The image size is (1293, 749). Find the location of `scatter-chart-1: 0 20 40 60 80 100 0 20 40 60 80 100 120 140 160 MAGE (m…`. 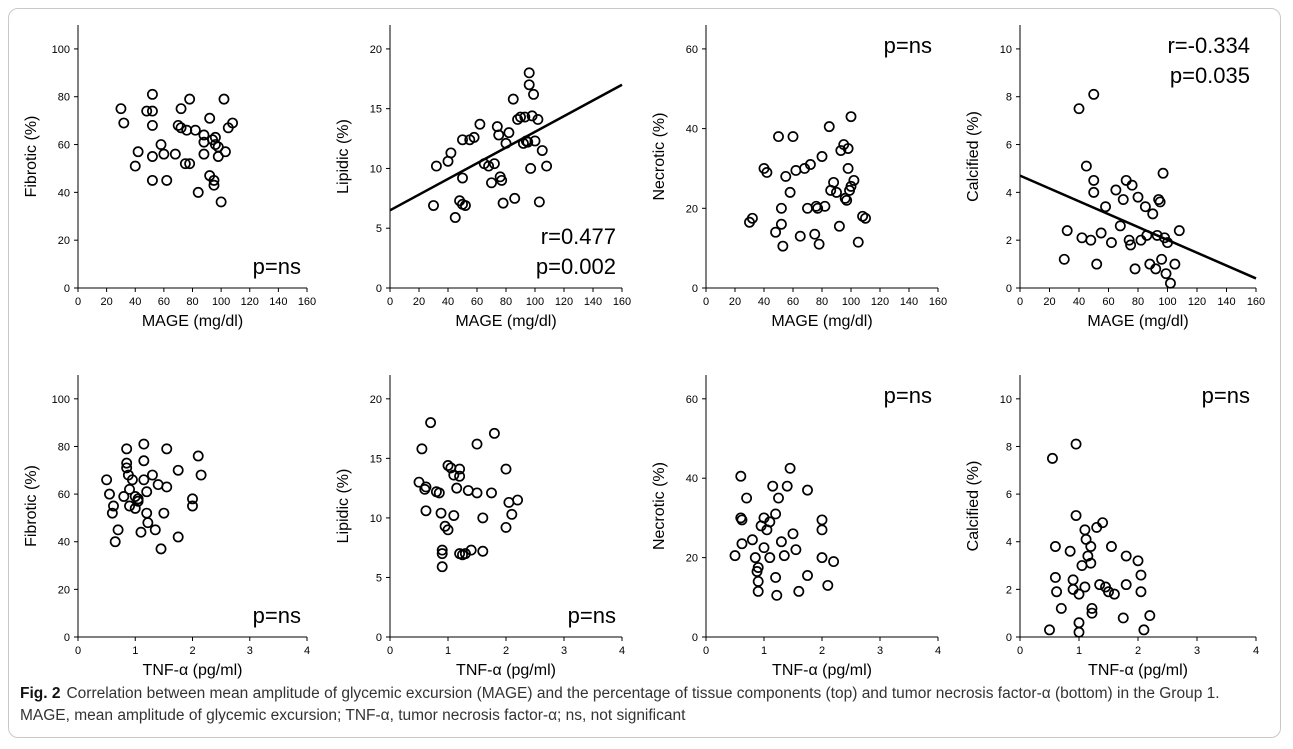

scatter-chart-1: 0 20 40 60 80 100 0 20 40 60 80 100 120 140 160 MAGE (m… is located at coordinates (169, 177).